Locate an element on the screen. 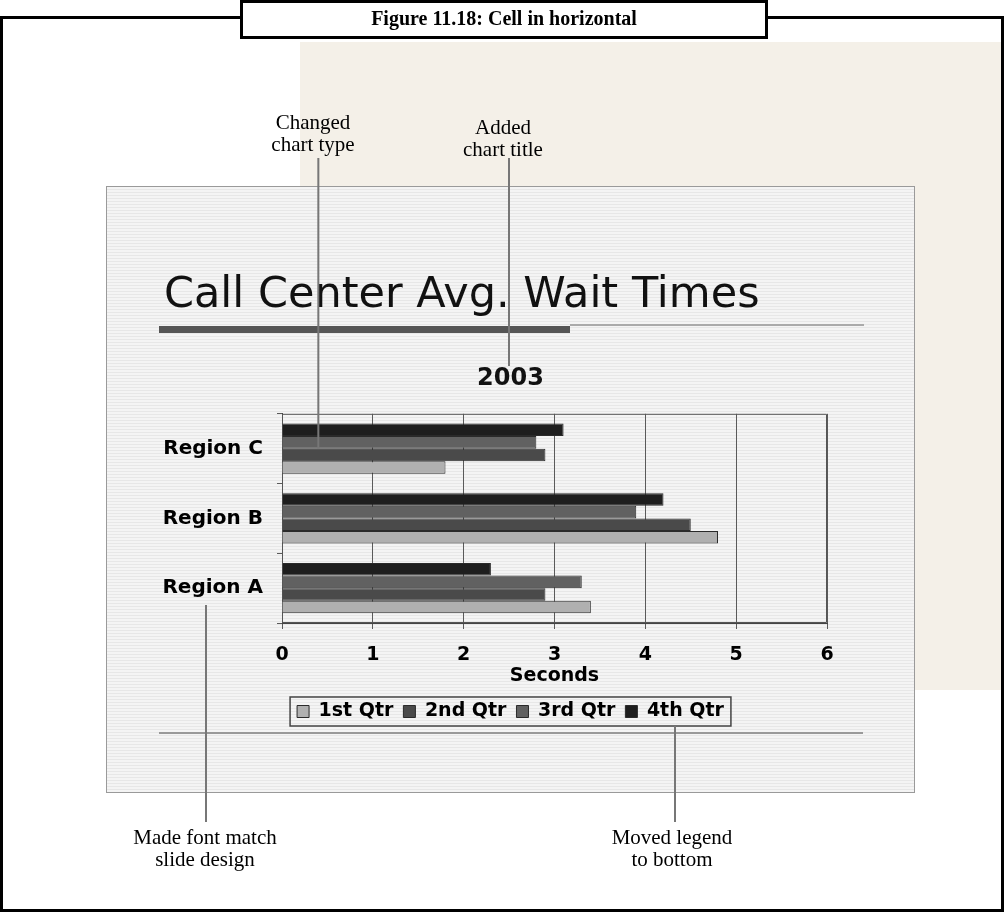  annotation: Changed chart type is located at coordinates (313, 132).